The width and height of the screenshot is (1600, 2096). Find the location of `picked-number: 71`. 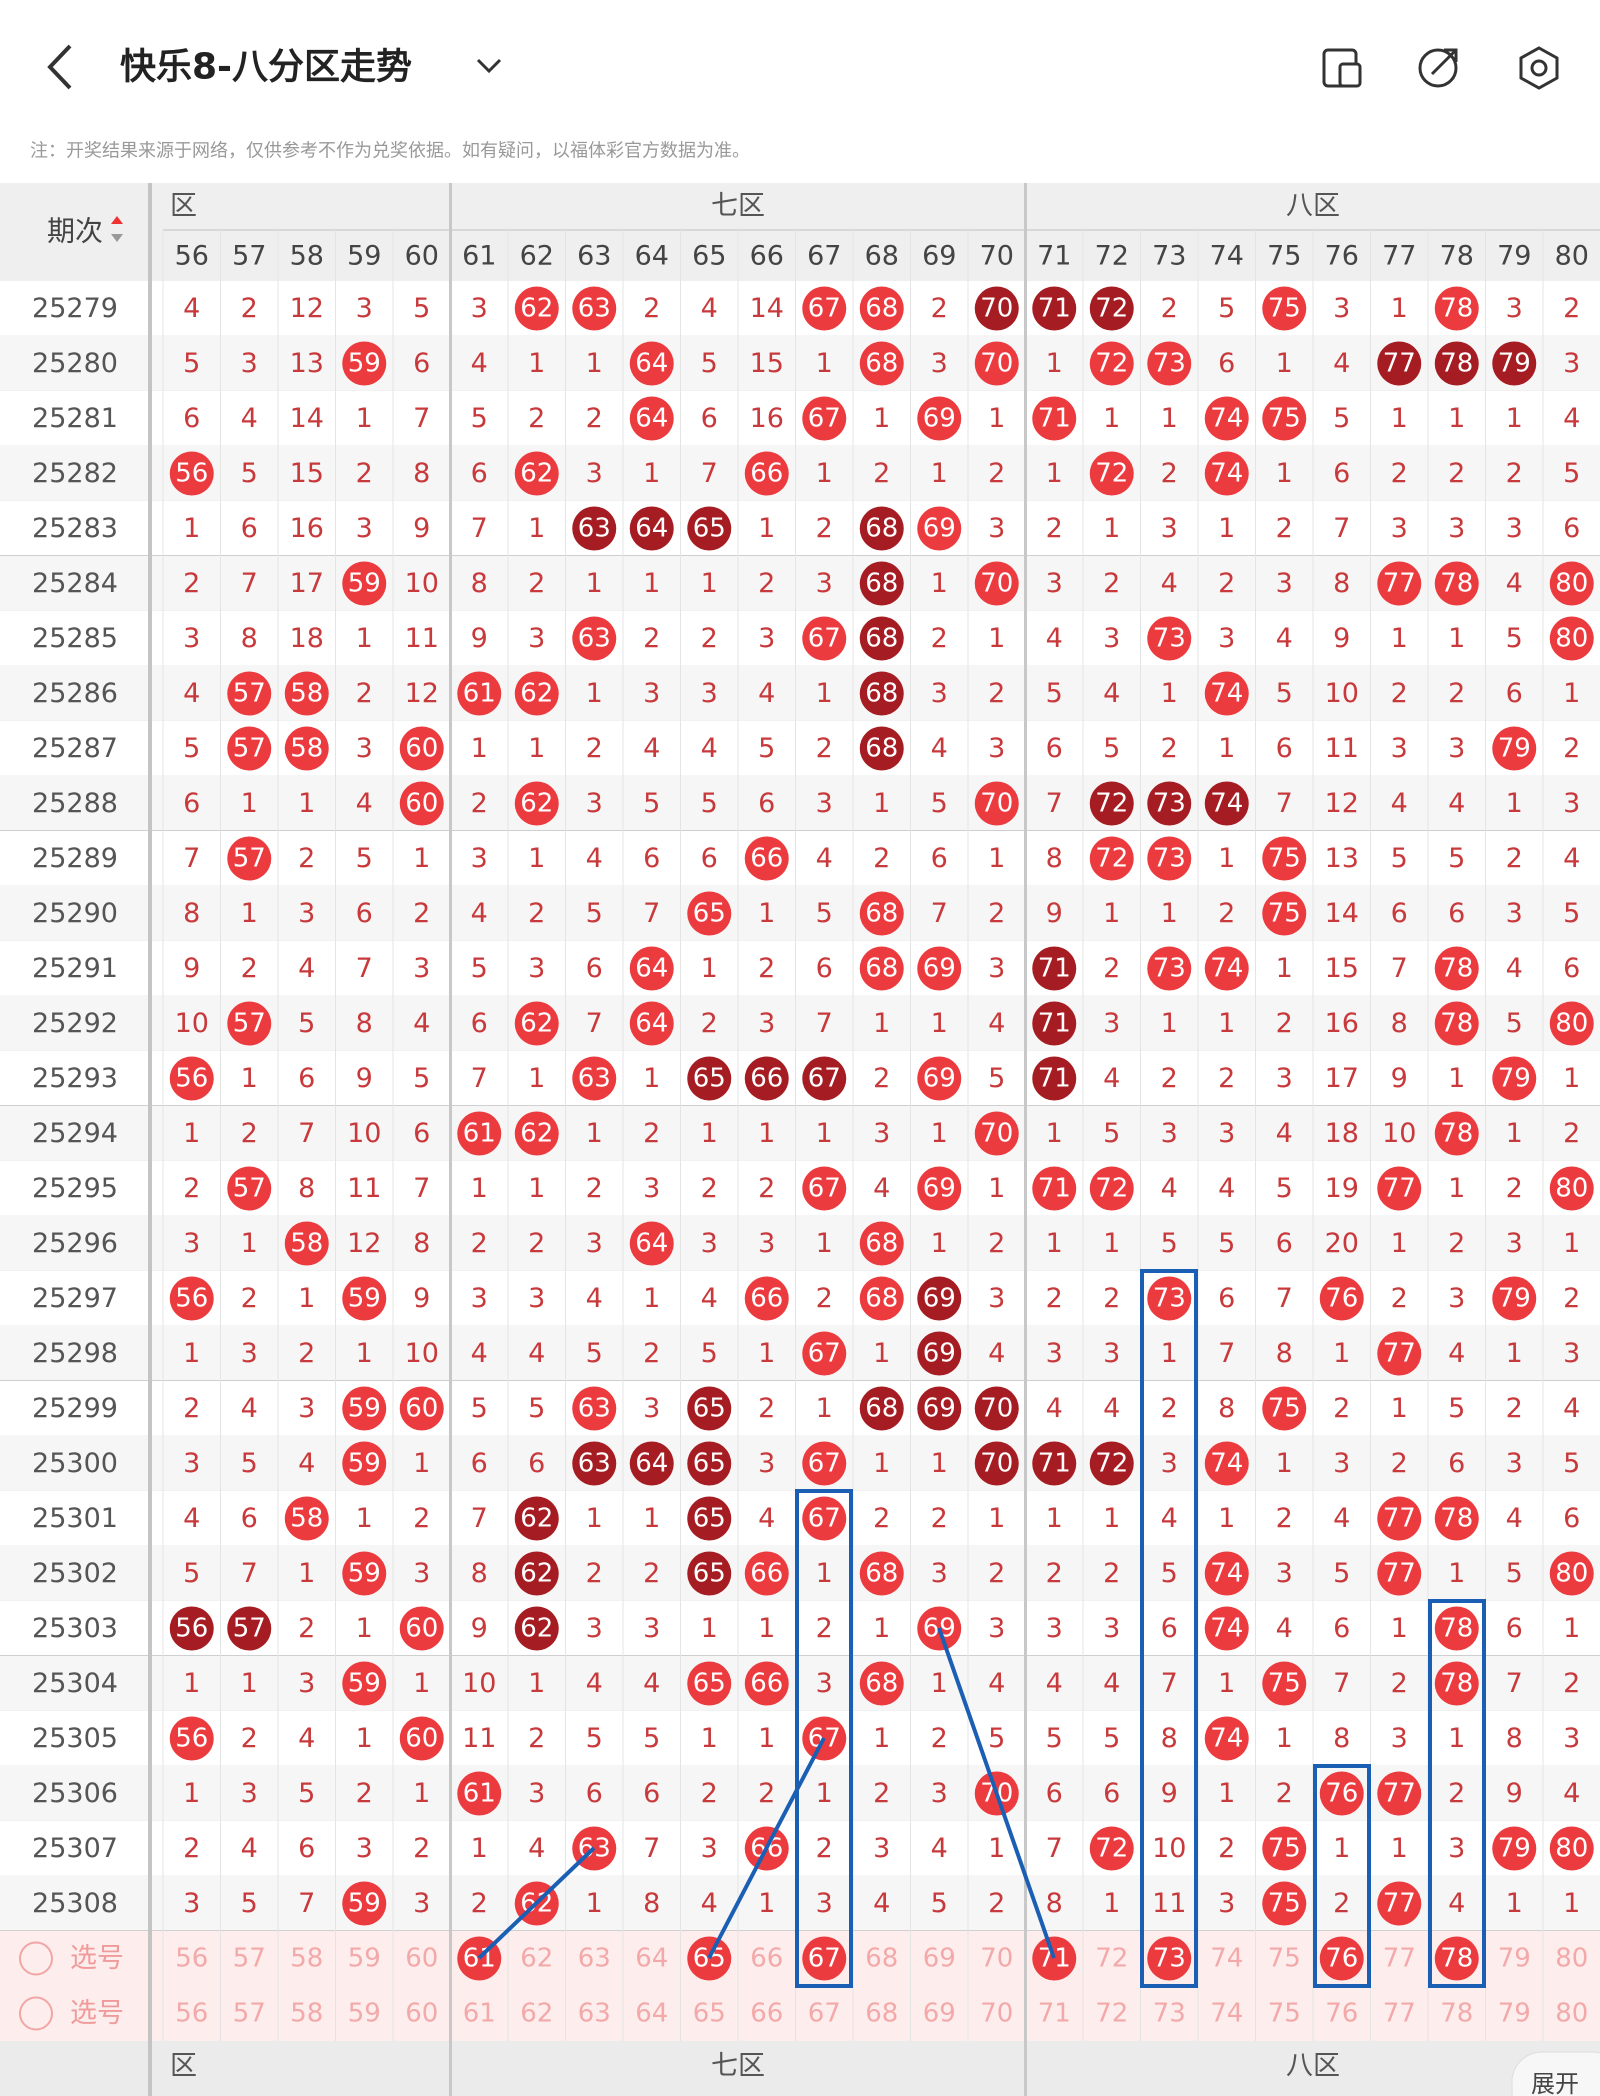

picked-number: 71 is located at coordinates (1054, 1959).